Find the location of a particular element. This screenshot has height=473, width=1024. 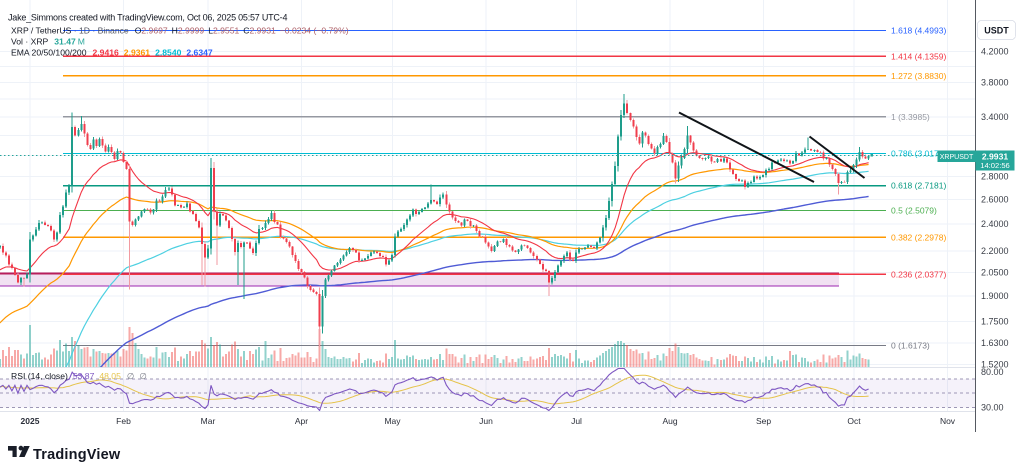

svg-text: Oct is located at coordinates (854, 421).